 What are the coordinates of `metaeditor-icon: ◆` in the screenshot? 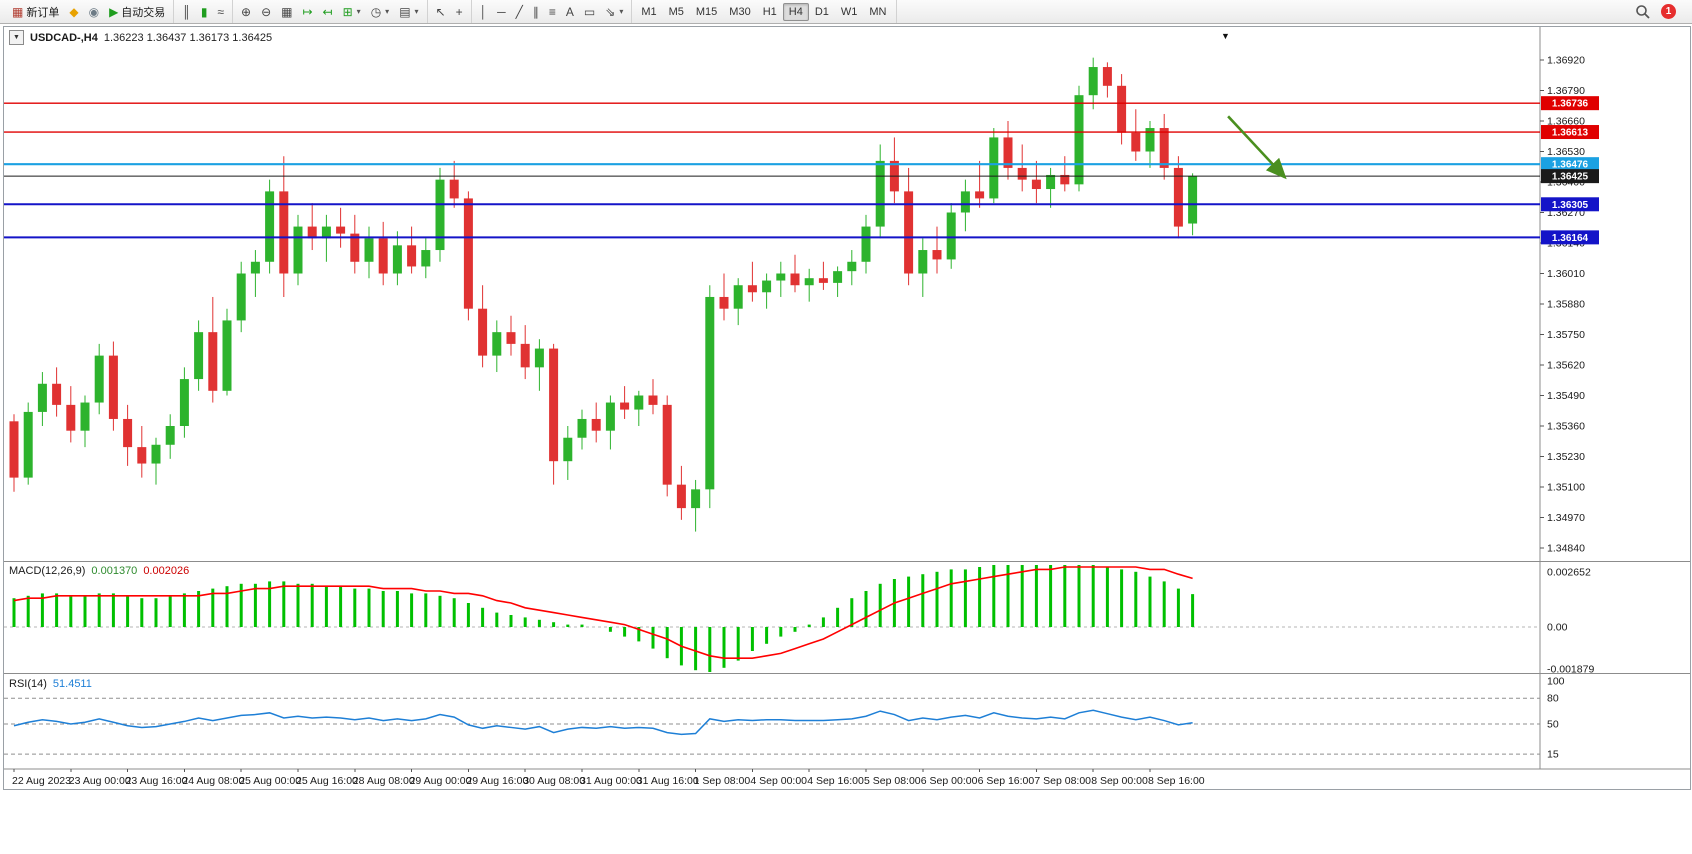 It's located at (74, 11).